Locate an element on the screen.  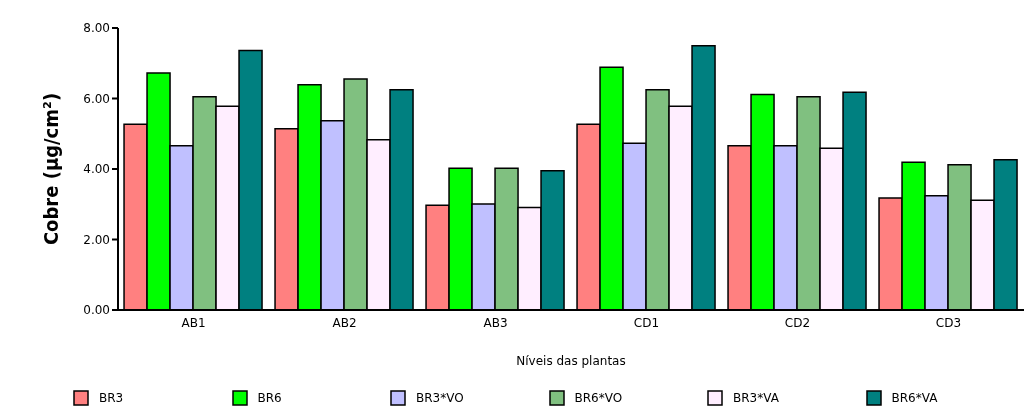
x-tick-label: CD3 is located at coordinates (948, 322).